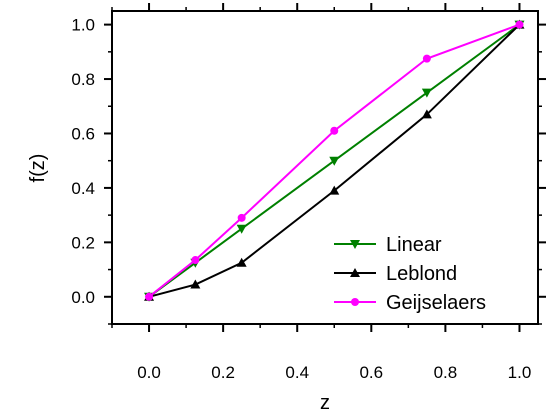  I want to click on x-tick-label: 0.0, so click(149, 372).